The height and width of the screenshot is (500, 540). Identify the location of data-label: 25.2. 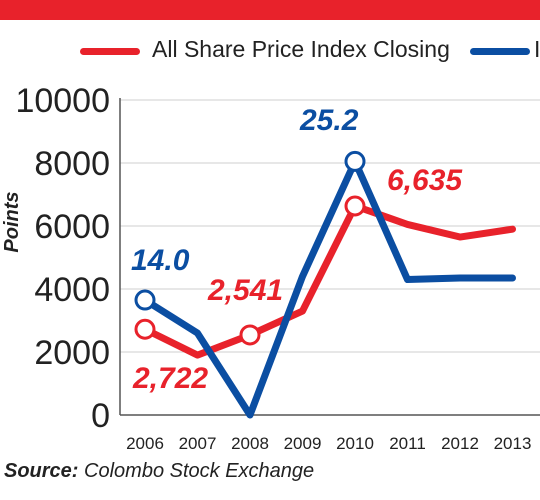
(329, 120).